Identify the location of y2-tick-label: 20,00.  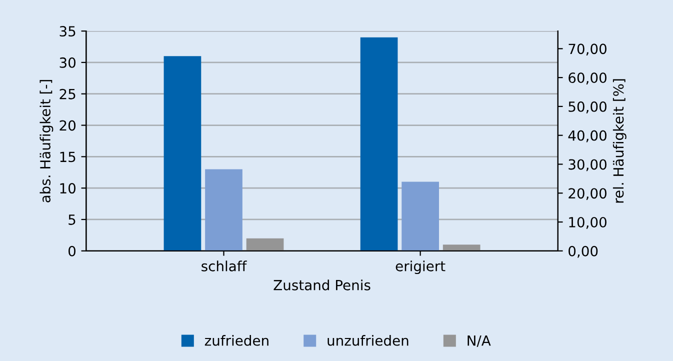
(587, 194).